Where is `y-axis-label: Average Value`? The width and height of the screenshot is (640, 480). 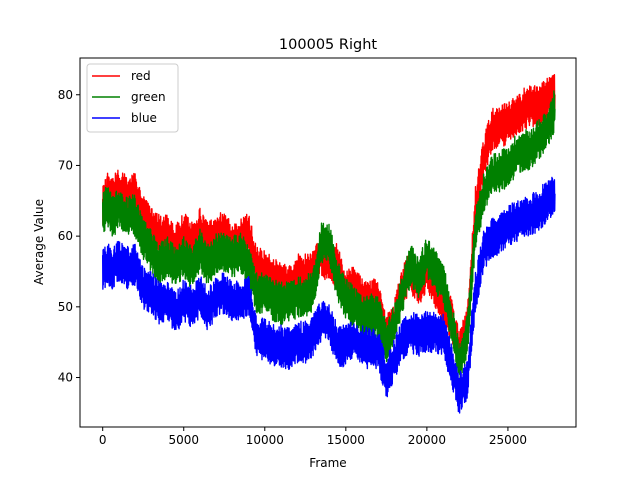
y-axis-label: Average Value is located at coordinates (39, 242).